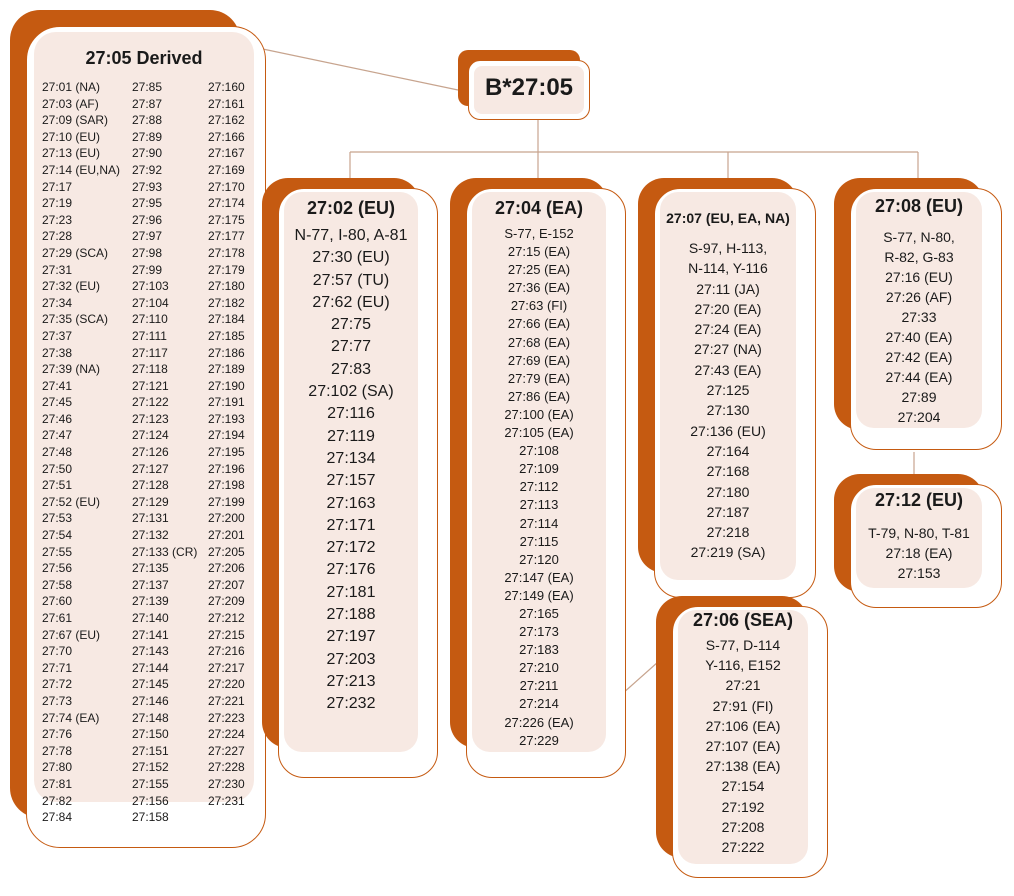 This screenshot has width=1014, height=896. What do you see at coordinates (743, 620) in the screenshot?
I see `group-27-06-title: 27:06 (SEA)` at bounding box center [743, 620].